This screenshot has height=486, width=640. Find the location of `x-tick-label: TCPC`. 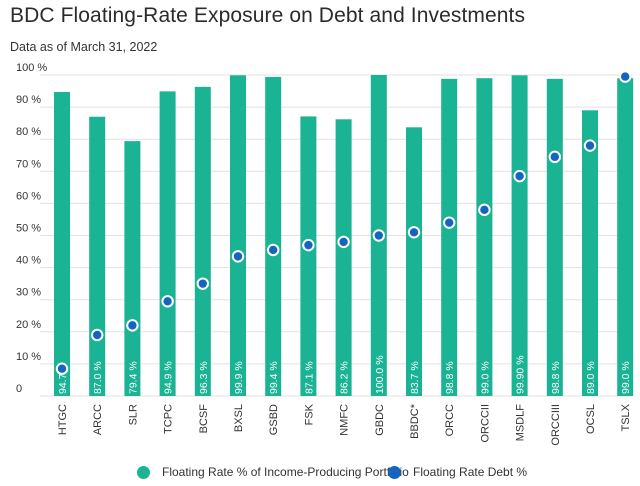

x-tick-label: TCPC is located at coordinates (169, 419).